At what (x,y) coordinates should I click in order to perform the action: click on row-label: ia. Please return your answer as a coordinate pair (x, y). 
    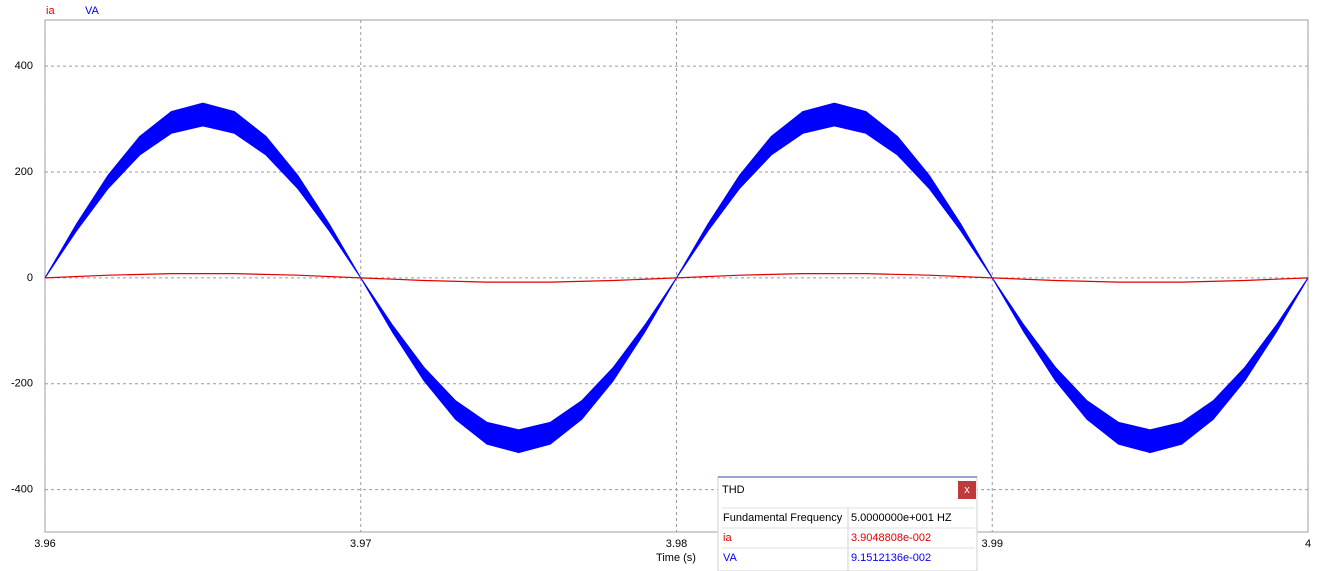
    Looking at the image, I should click on (727, 538).